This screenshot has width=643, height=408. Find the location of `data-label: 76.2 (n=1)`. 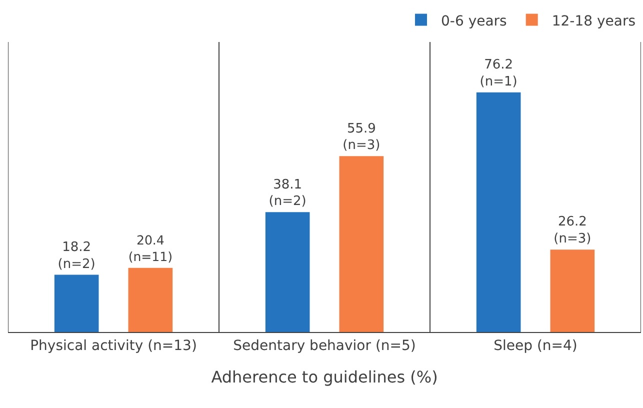

data-label: 76.2 (n=1) is located at coordinates (499, 73).